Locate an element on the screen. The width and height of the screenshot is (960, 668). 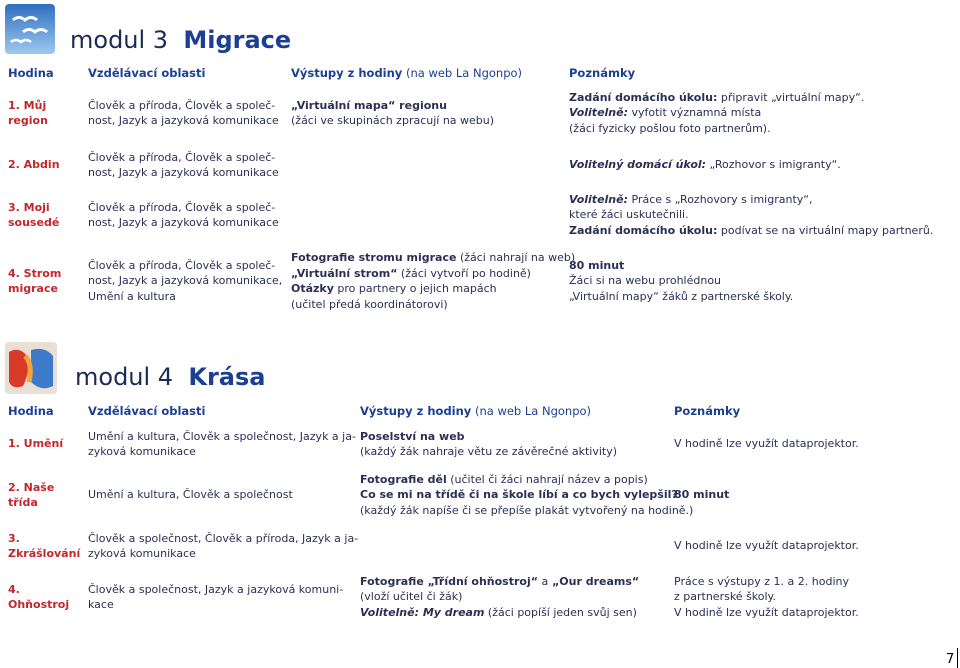
text-line: třída is located at coordinates (23, 502).